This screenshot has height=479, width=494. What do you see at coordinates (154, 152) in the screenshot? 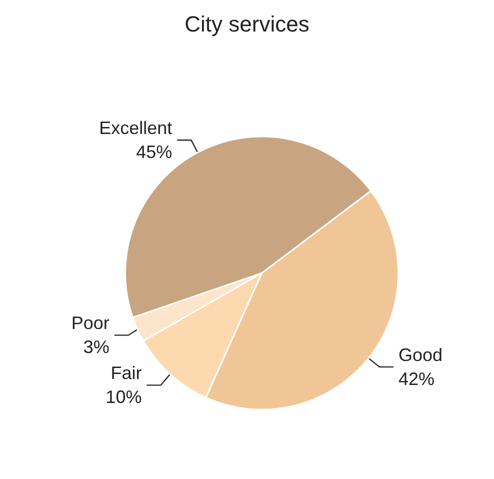
I see `data-label: 45%` at bounding box center [154, 152].